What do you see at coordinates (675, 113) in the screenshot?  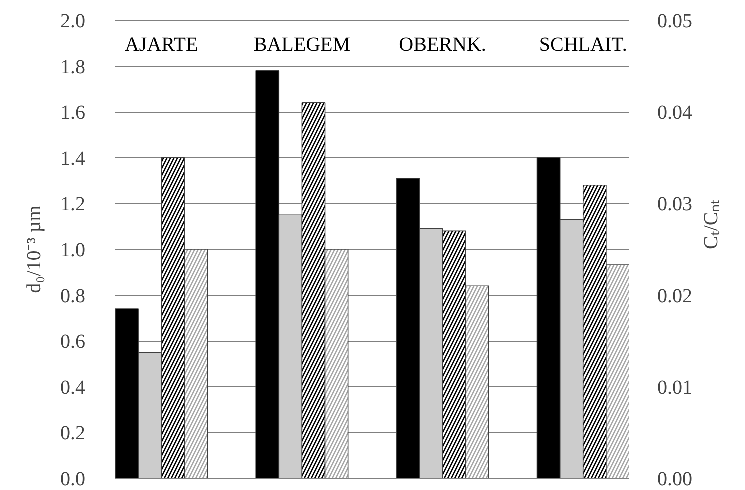 I see `y2-tick-label: 0.04` at bounding box center [675, 113].